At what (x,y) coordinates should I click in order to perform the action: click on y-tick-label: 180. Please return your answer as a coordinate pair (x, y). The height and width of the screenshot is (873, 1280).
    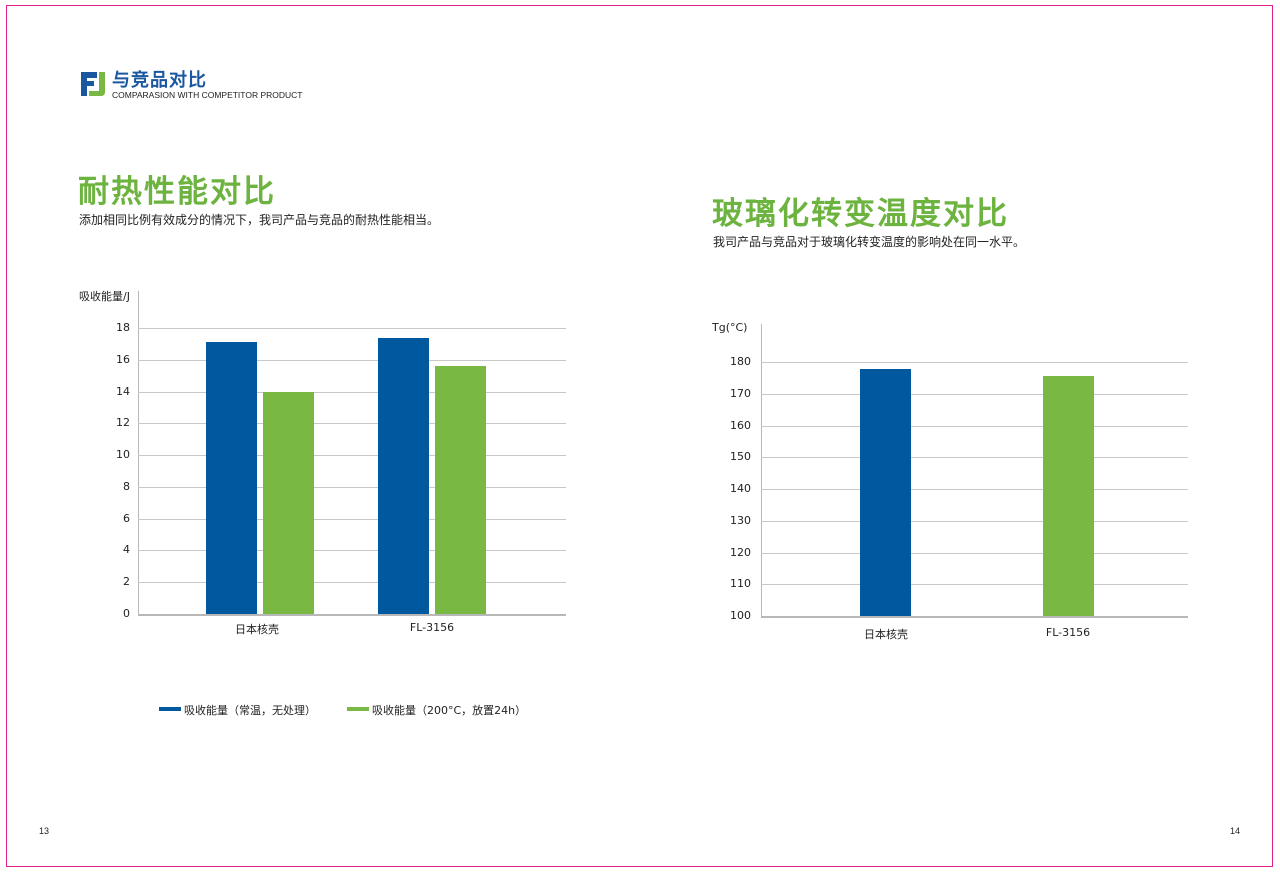
    Looking at the image, I should click on (740, 361).